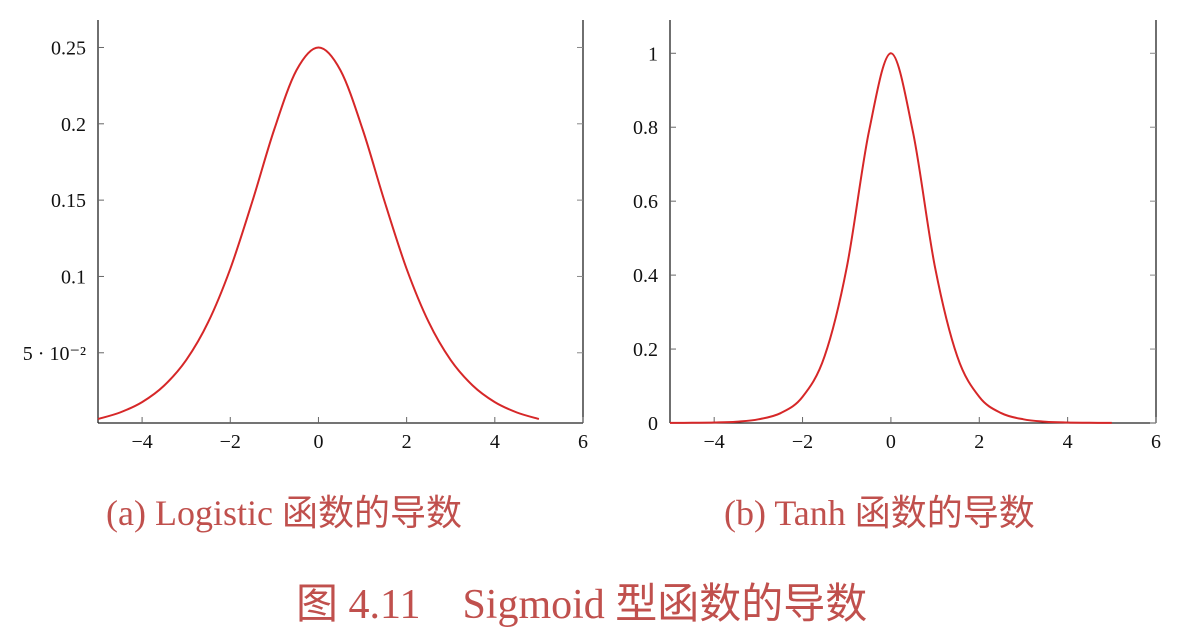  I want to click on subcaption-a: (a) Logistic 函数的导数, so click(284, 513).